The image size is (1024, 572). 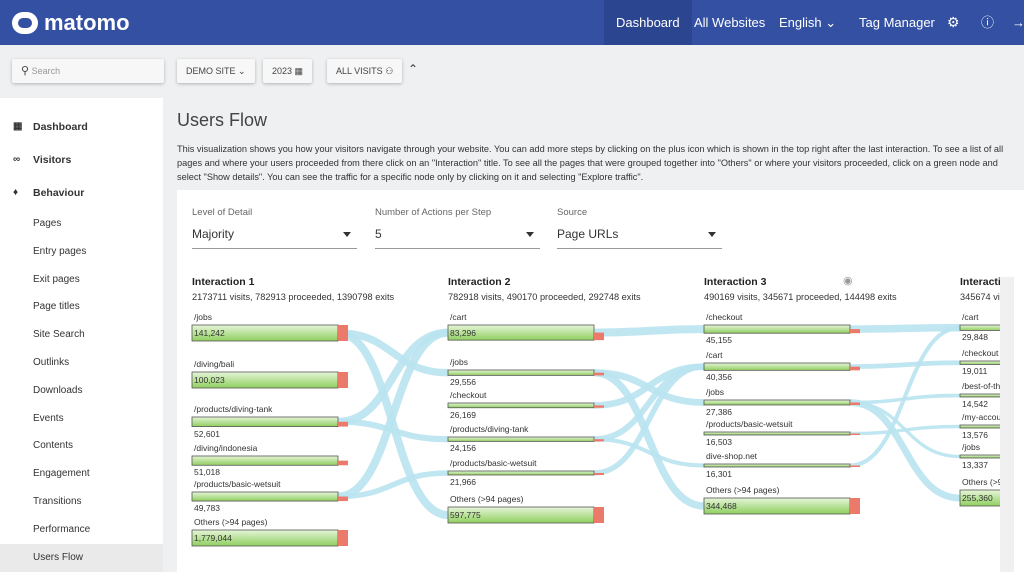 I want to click on sidebar-item-contents: Contents, so click(x=53, y=446).